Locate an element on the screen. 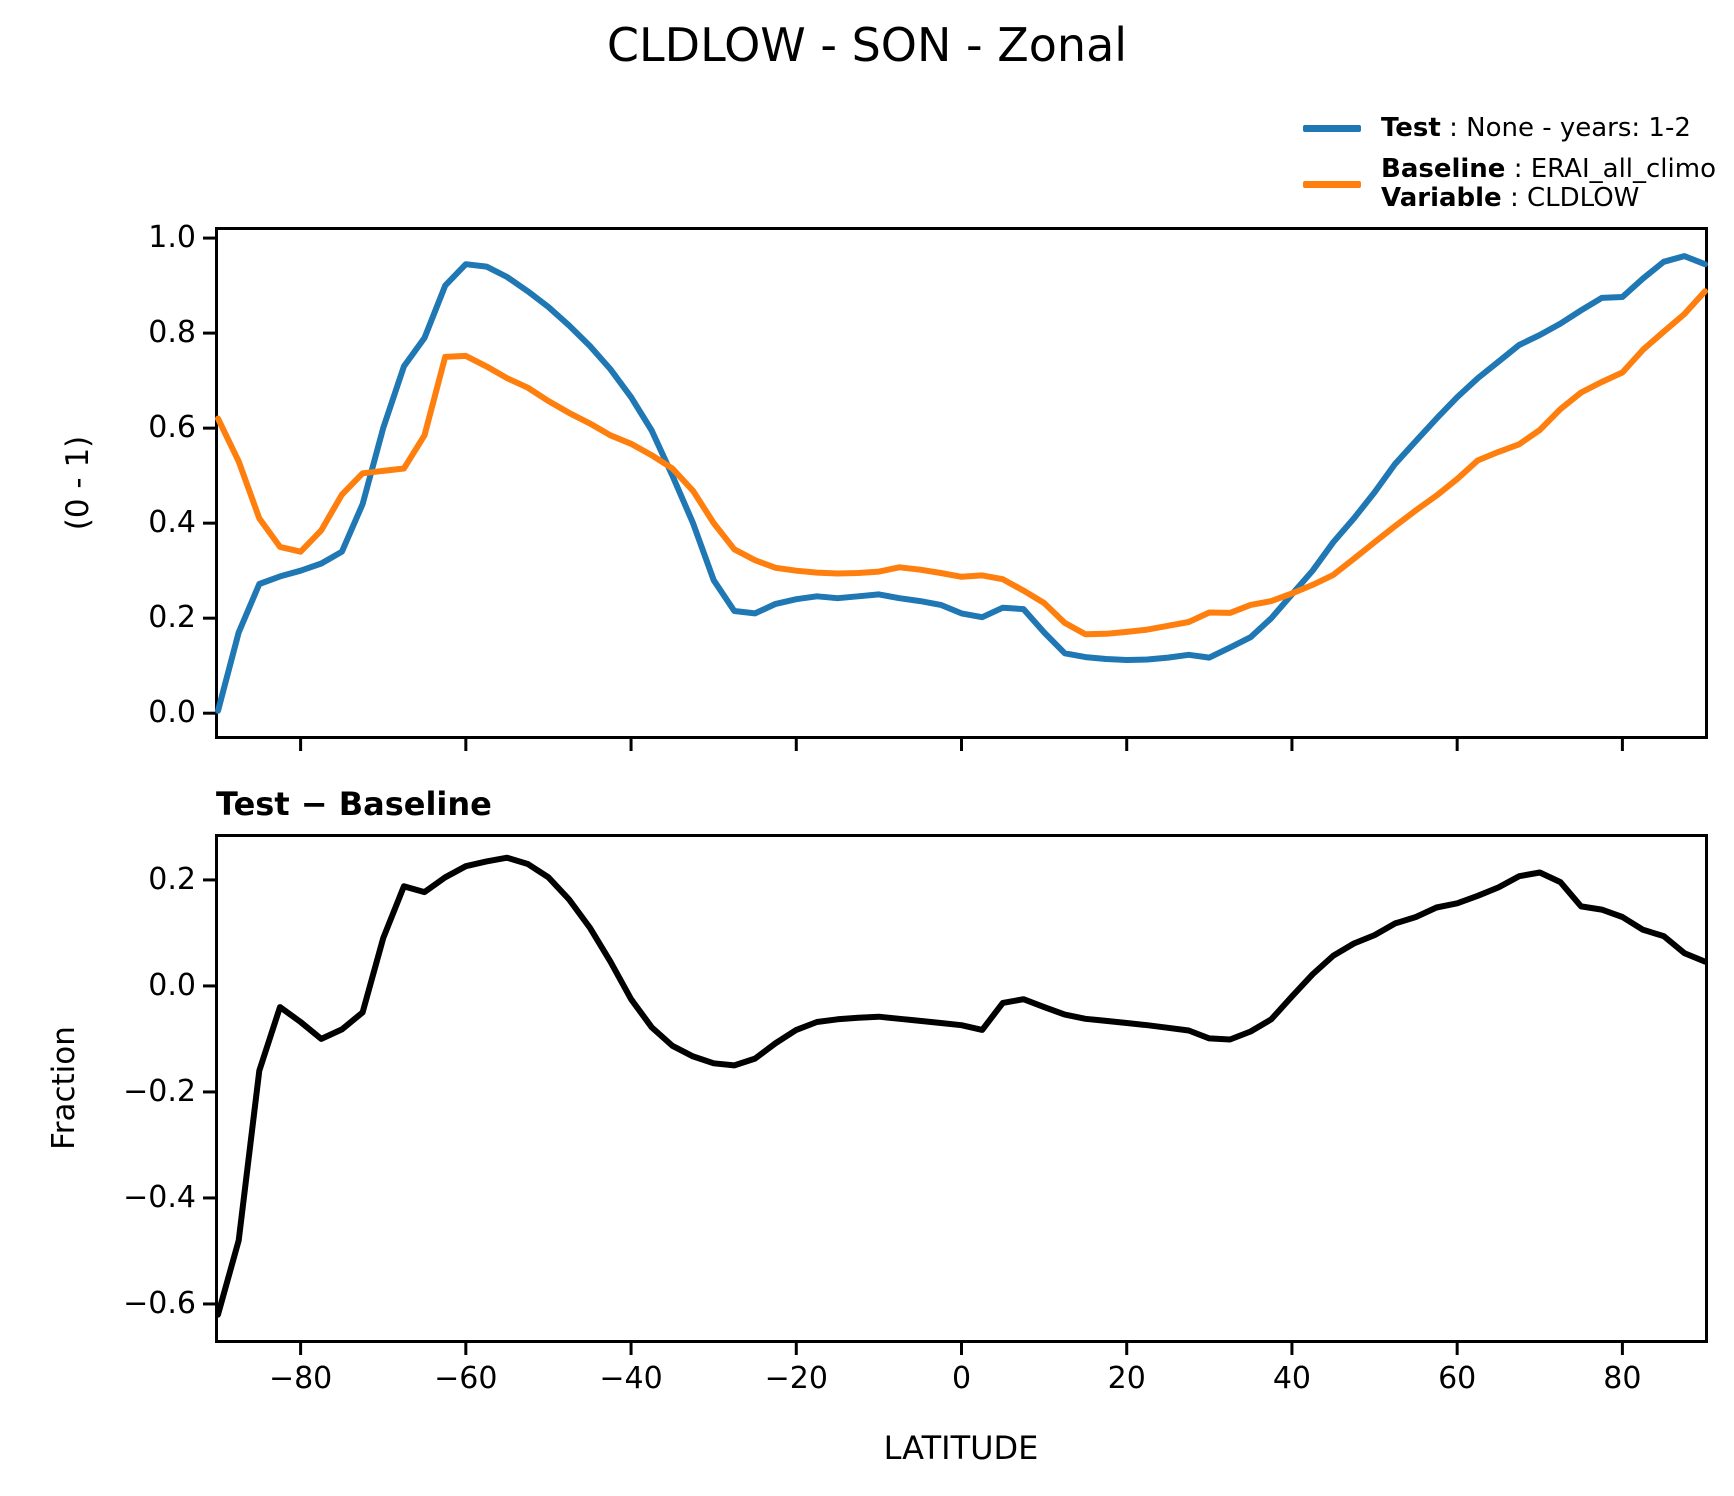  diff-subplot-title: Test − Baseline is located at coordinates (354, 804).